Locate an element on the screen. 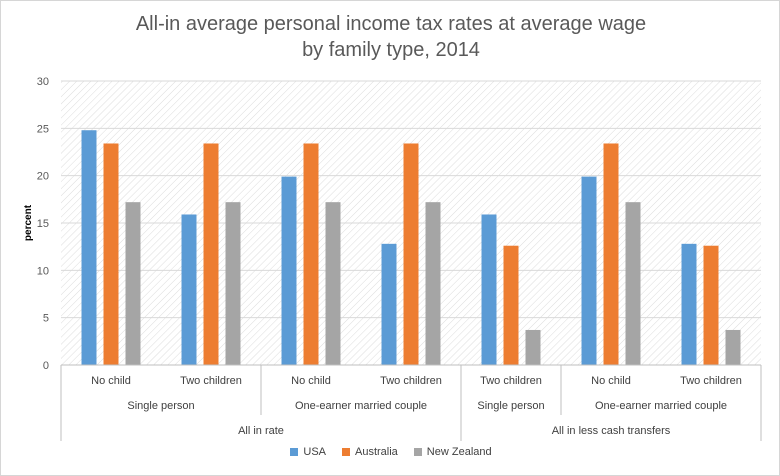  x-category-label-7: Two children is located at coordinates (711, 381).